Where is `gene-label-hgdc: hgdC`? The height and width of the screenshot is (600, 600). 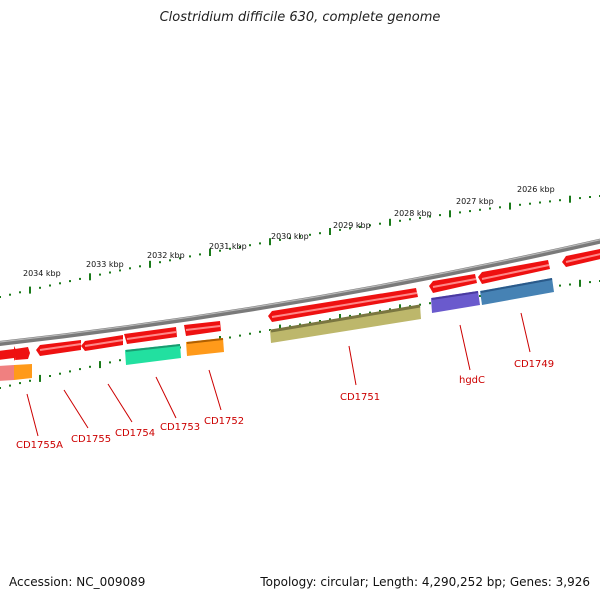 gene-label-hgdc: hgdC is located at coordinates (472, 380).